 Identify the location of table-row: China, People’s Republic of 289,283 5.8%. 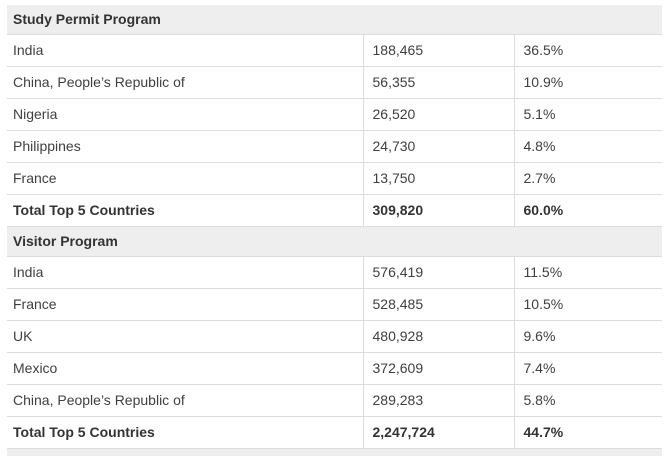
(335, 400).